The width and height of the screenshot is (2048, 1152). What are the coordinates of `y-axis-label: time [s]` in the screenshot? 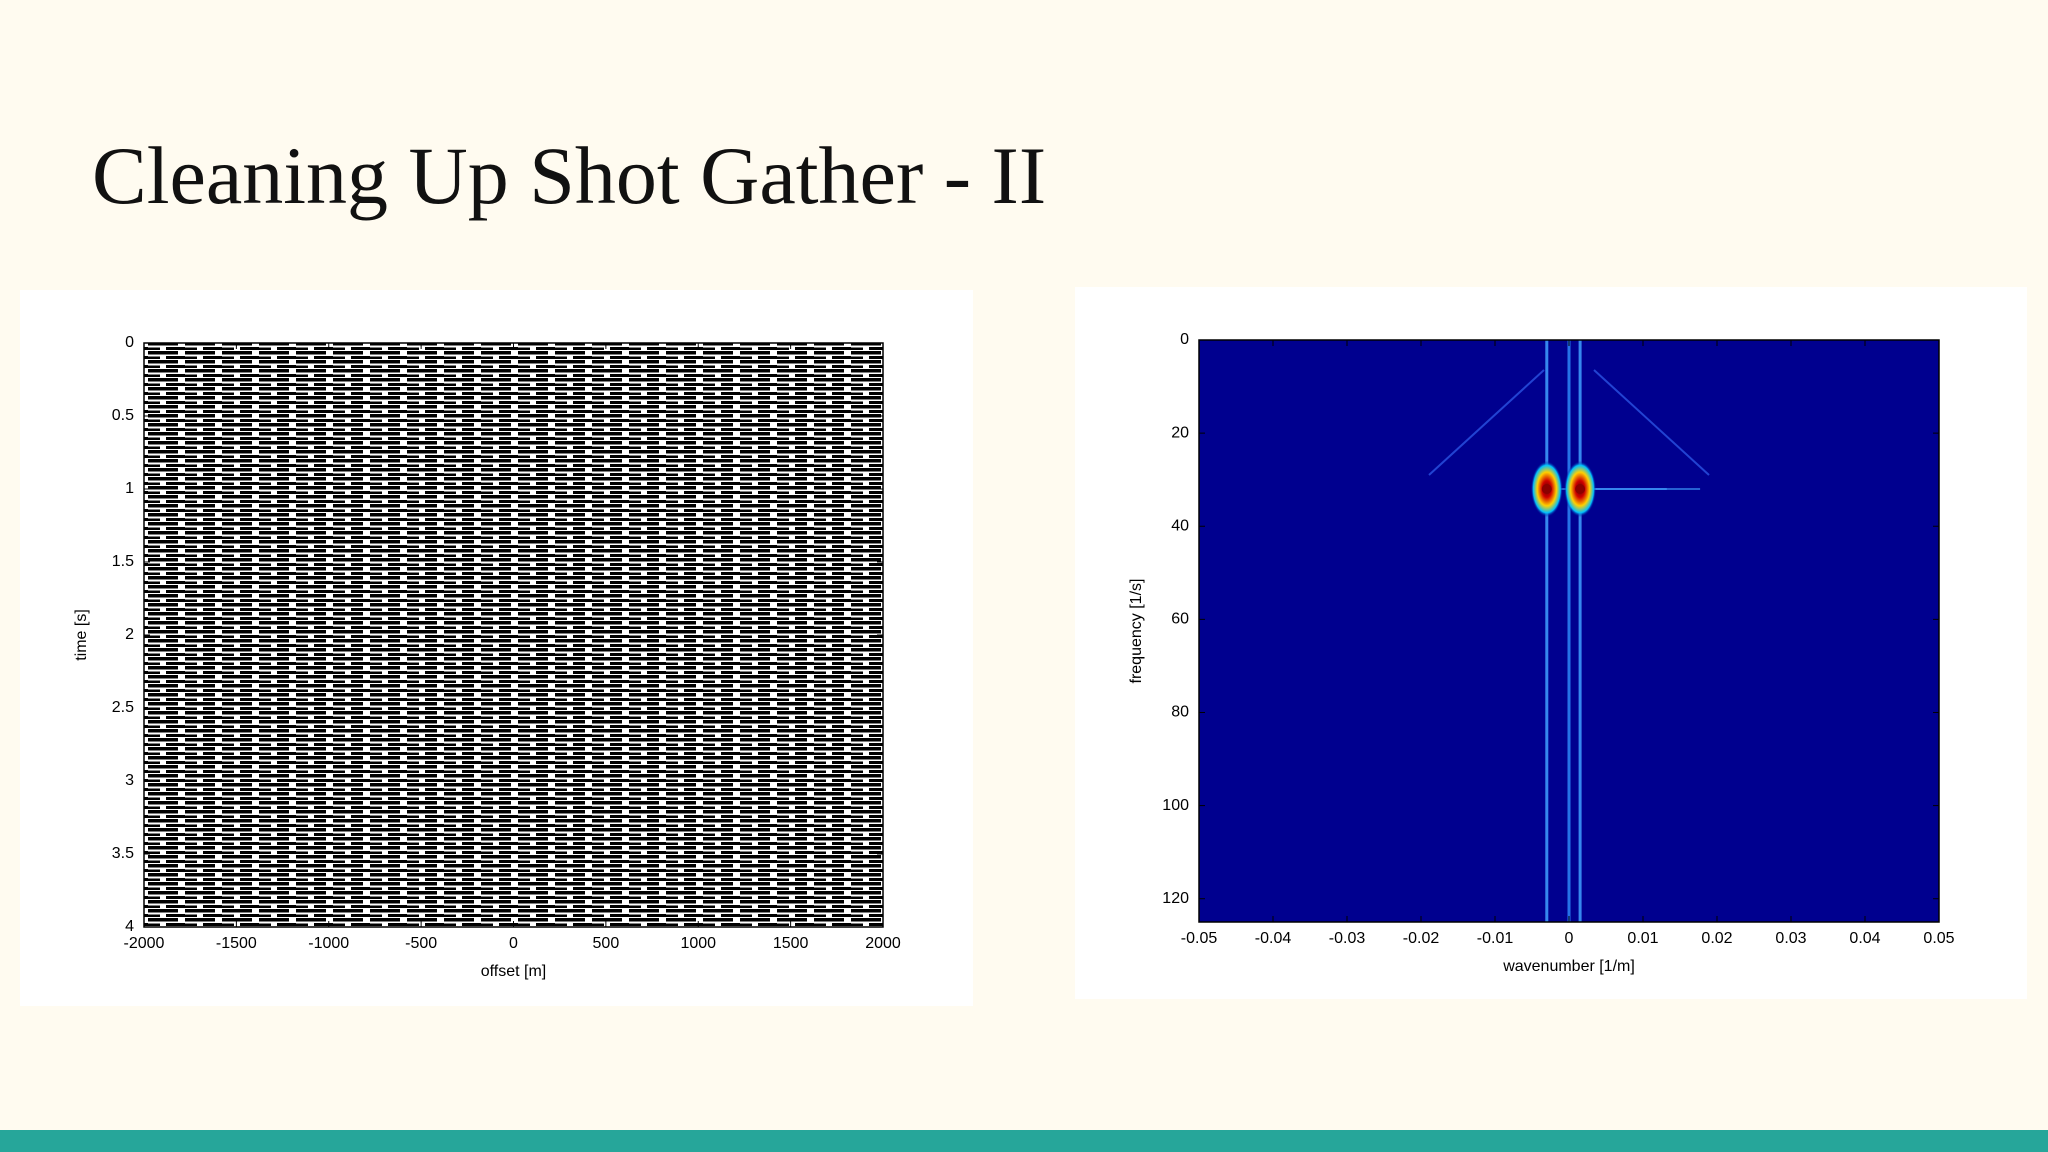 It's located at (81, 635).